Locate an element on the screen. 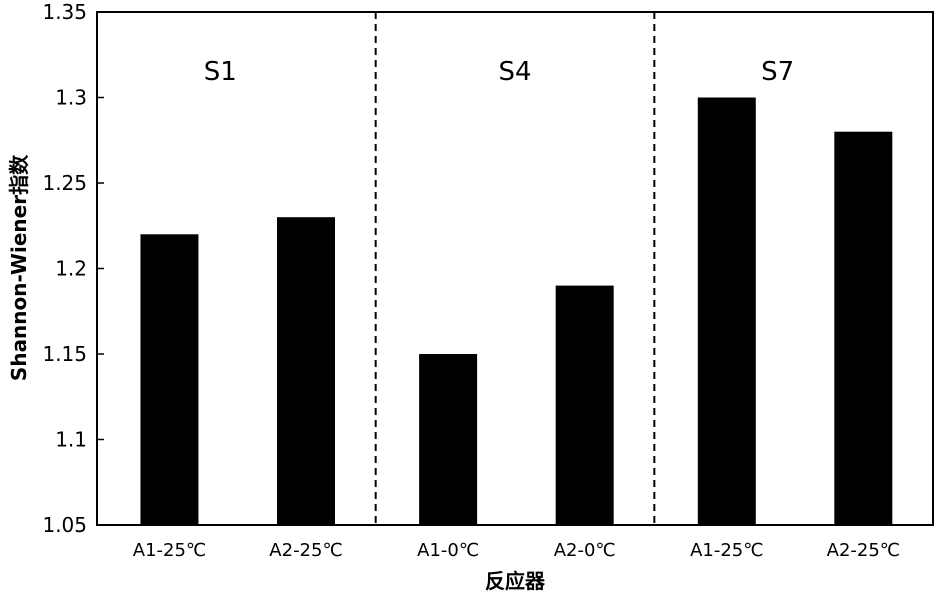 The height and width of the screenshot is (596, 935). group-label: S1 is located at coordinates (220, 72).